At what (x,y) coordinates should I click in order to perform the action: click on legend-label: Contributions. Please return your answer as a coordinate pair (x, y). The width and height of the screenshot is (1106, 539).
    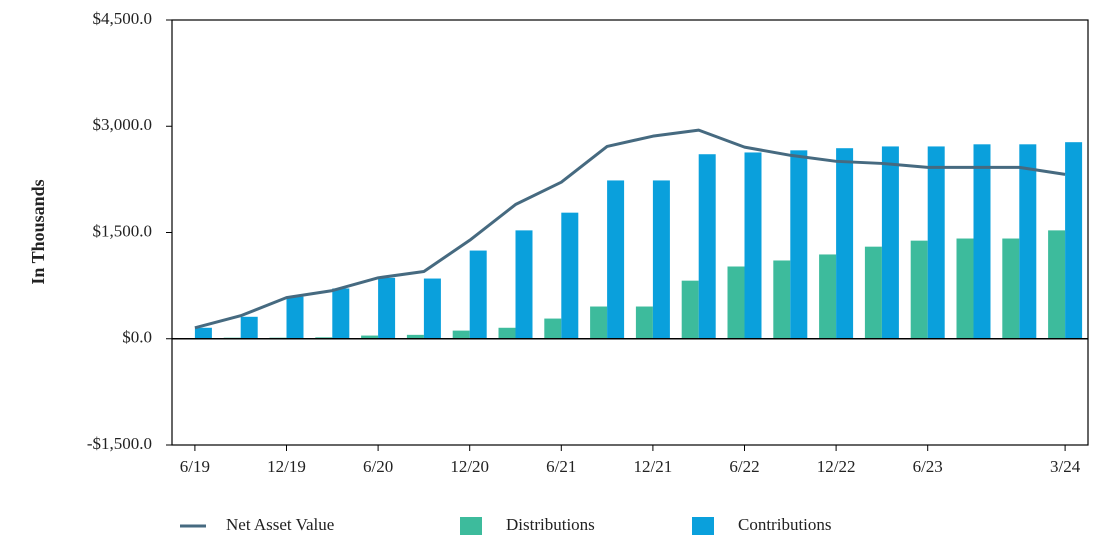
    Looking at the image, I should click on (785, 524).